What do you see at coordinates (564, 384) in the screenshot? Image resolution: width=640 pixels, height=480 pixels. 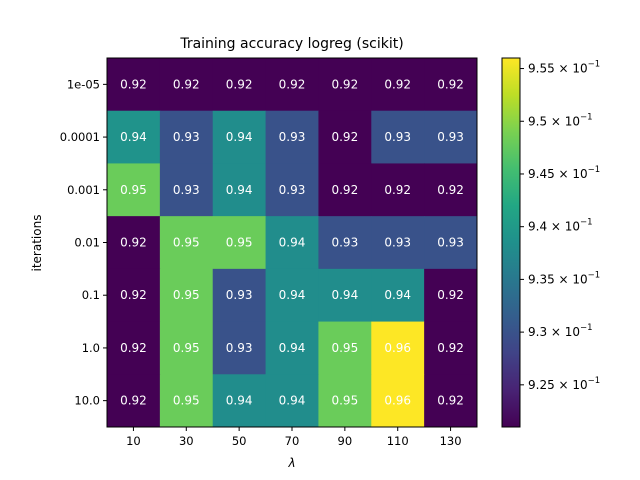 I see `colorbar-tick-label: 9.25 × 10⁻¹` at bounding box center [564, 384].